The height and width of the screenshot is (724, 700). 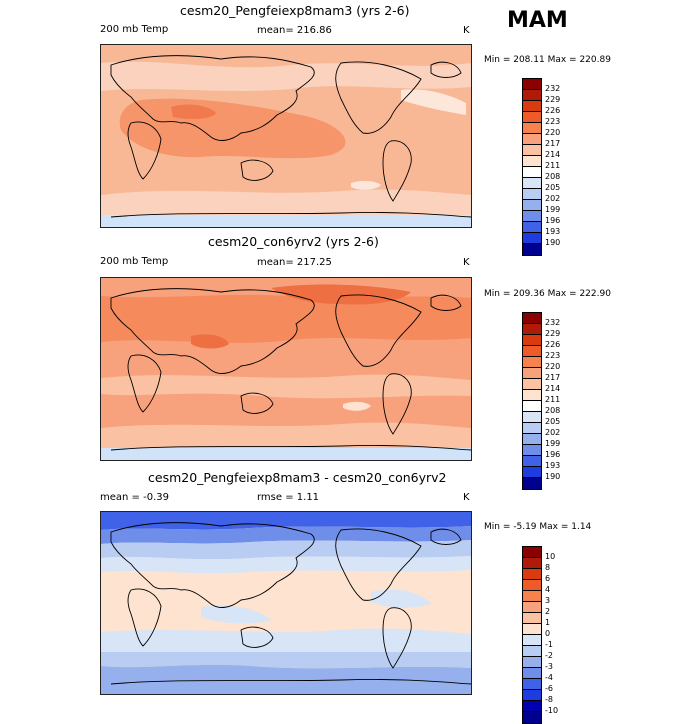 I want to click on panel1-colorbar, so click(x=532, y=167).